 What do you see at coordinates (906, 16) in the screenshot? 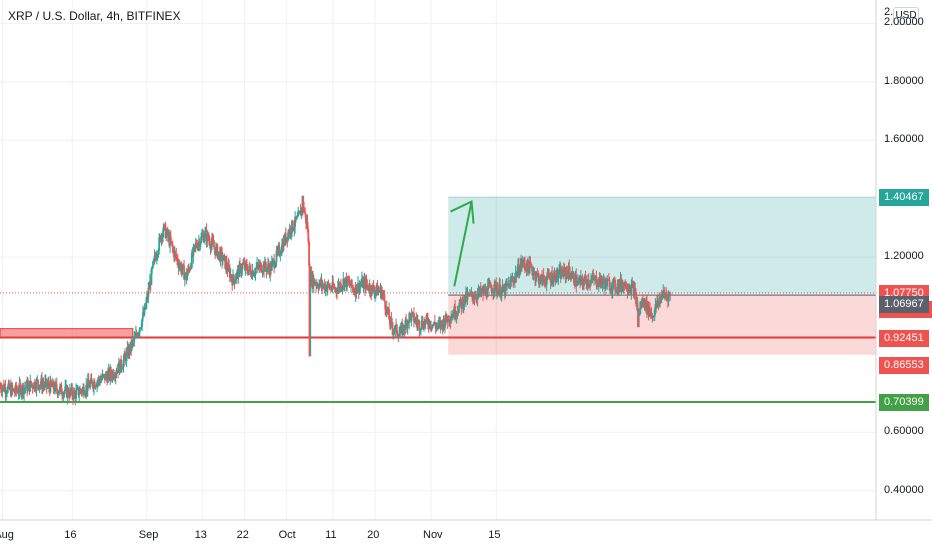
I see `currency-unit-button: USD` at bounding box center [906, 16].